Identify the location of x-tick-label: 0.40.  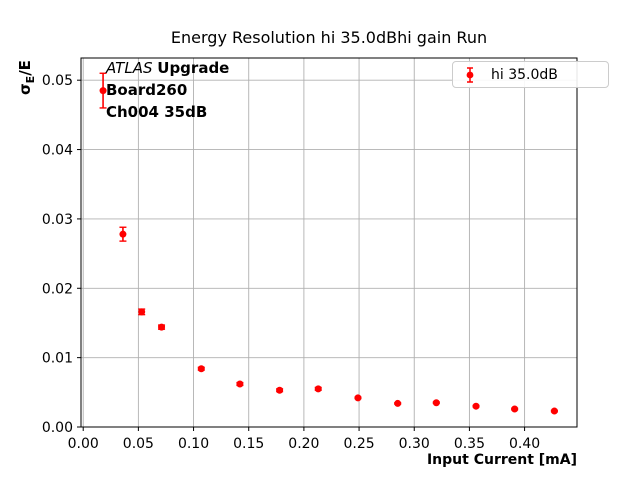
(524, 444).